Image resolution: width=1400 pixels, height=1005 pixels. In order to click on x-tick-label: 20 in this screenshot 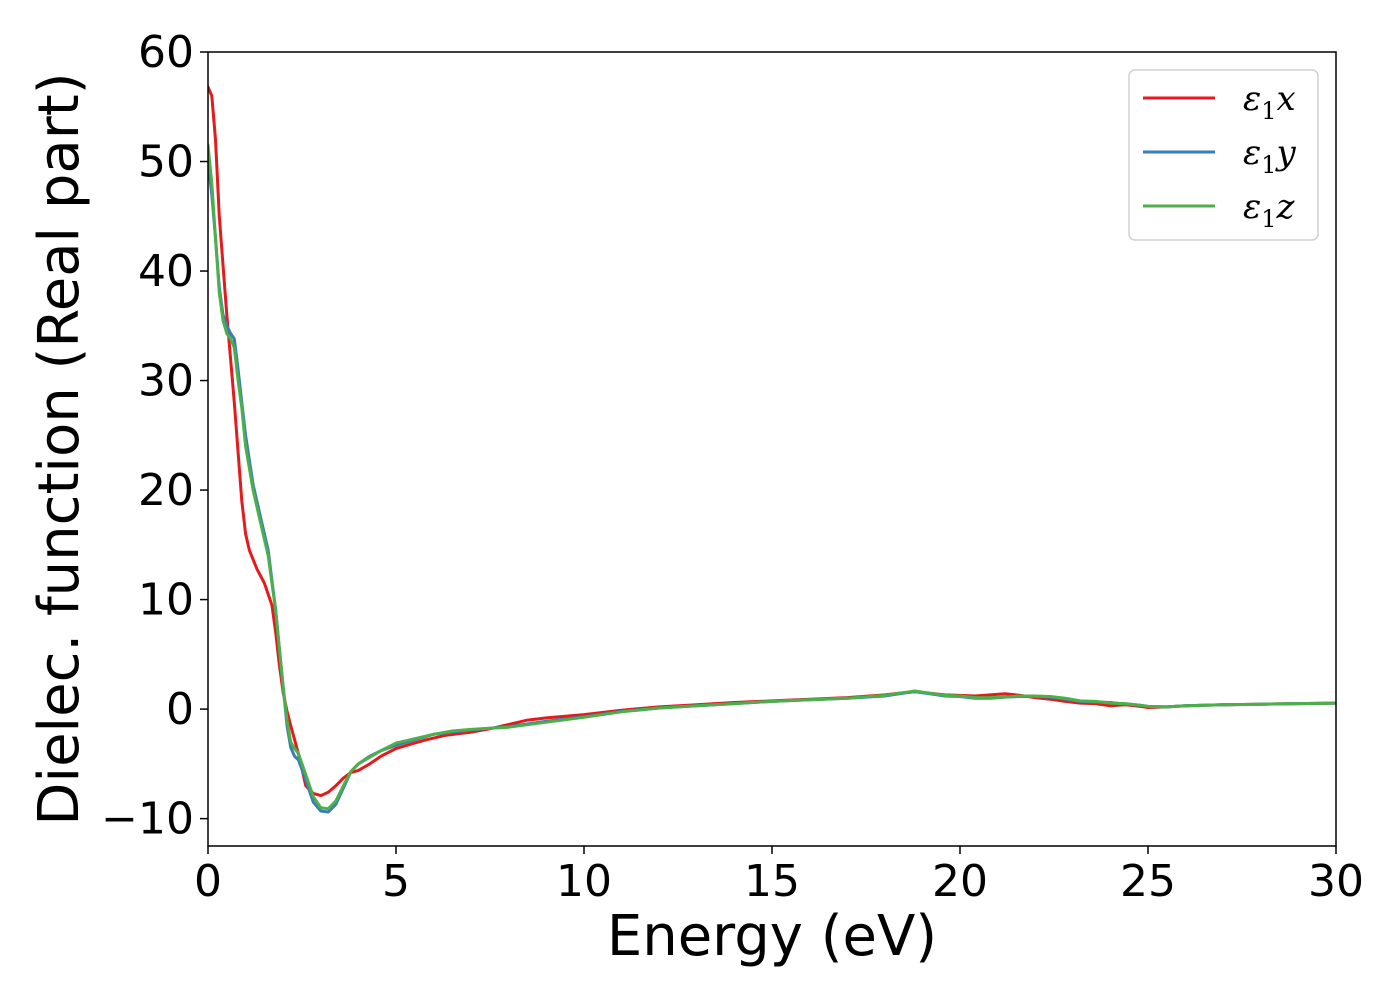, I will do `click(960, 881)`.